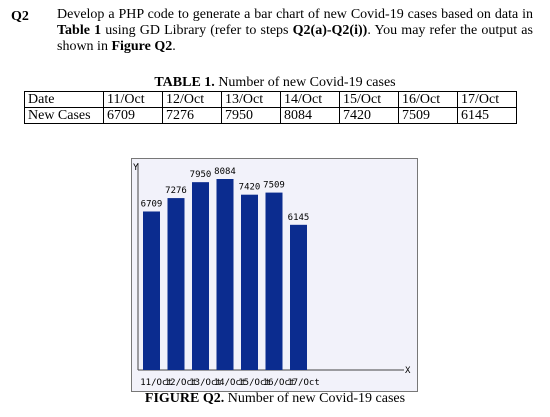 This screenshot has height=417, width=550. What do you see at coordinates (184, 82) in the screenshot?
I see `table-caption-label: TABLE 1.` at bounding box center [184, 82].